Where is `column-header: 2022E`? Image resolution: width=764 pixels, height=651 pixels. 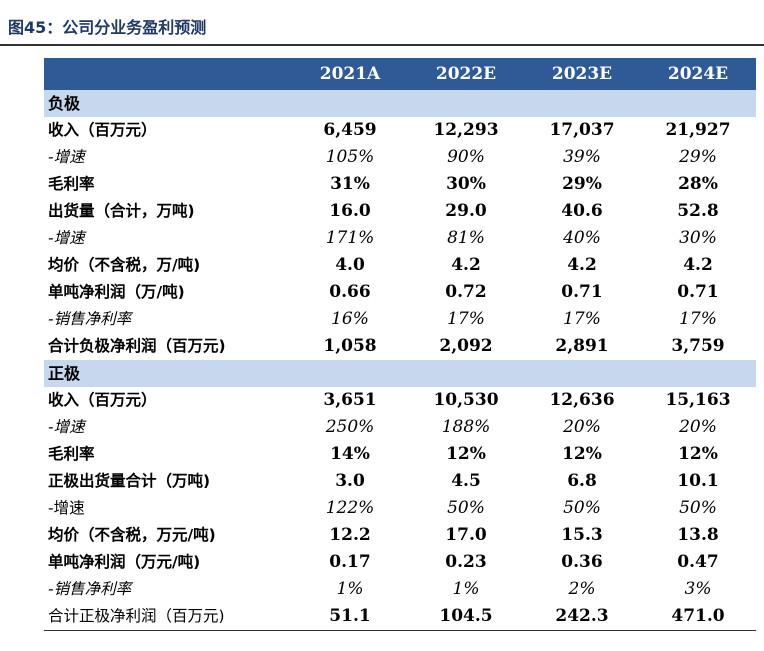
column-header: 2022E is located at coordinates (466, 74).